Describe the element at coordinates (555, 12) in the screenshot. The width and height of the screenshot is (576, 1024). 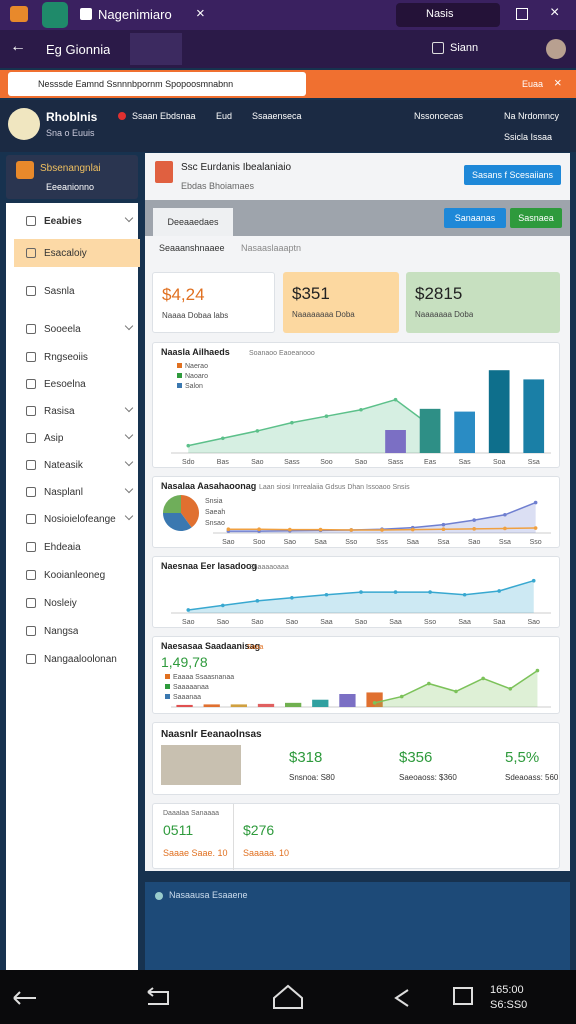
I see `close-window: ×` at that location.